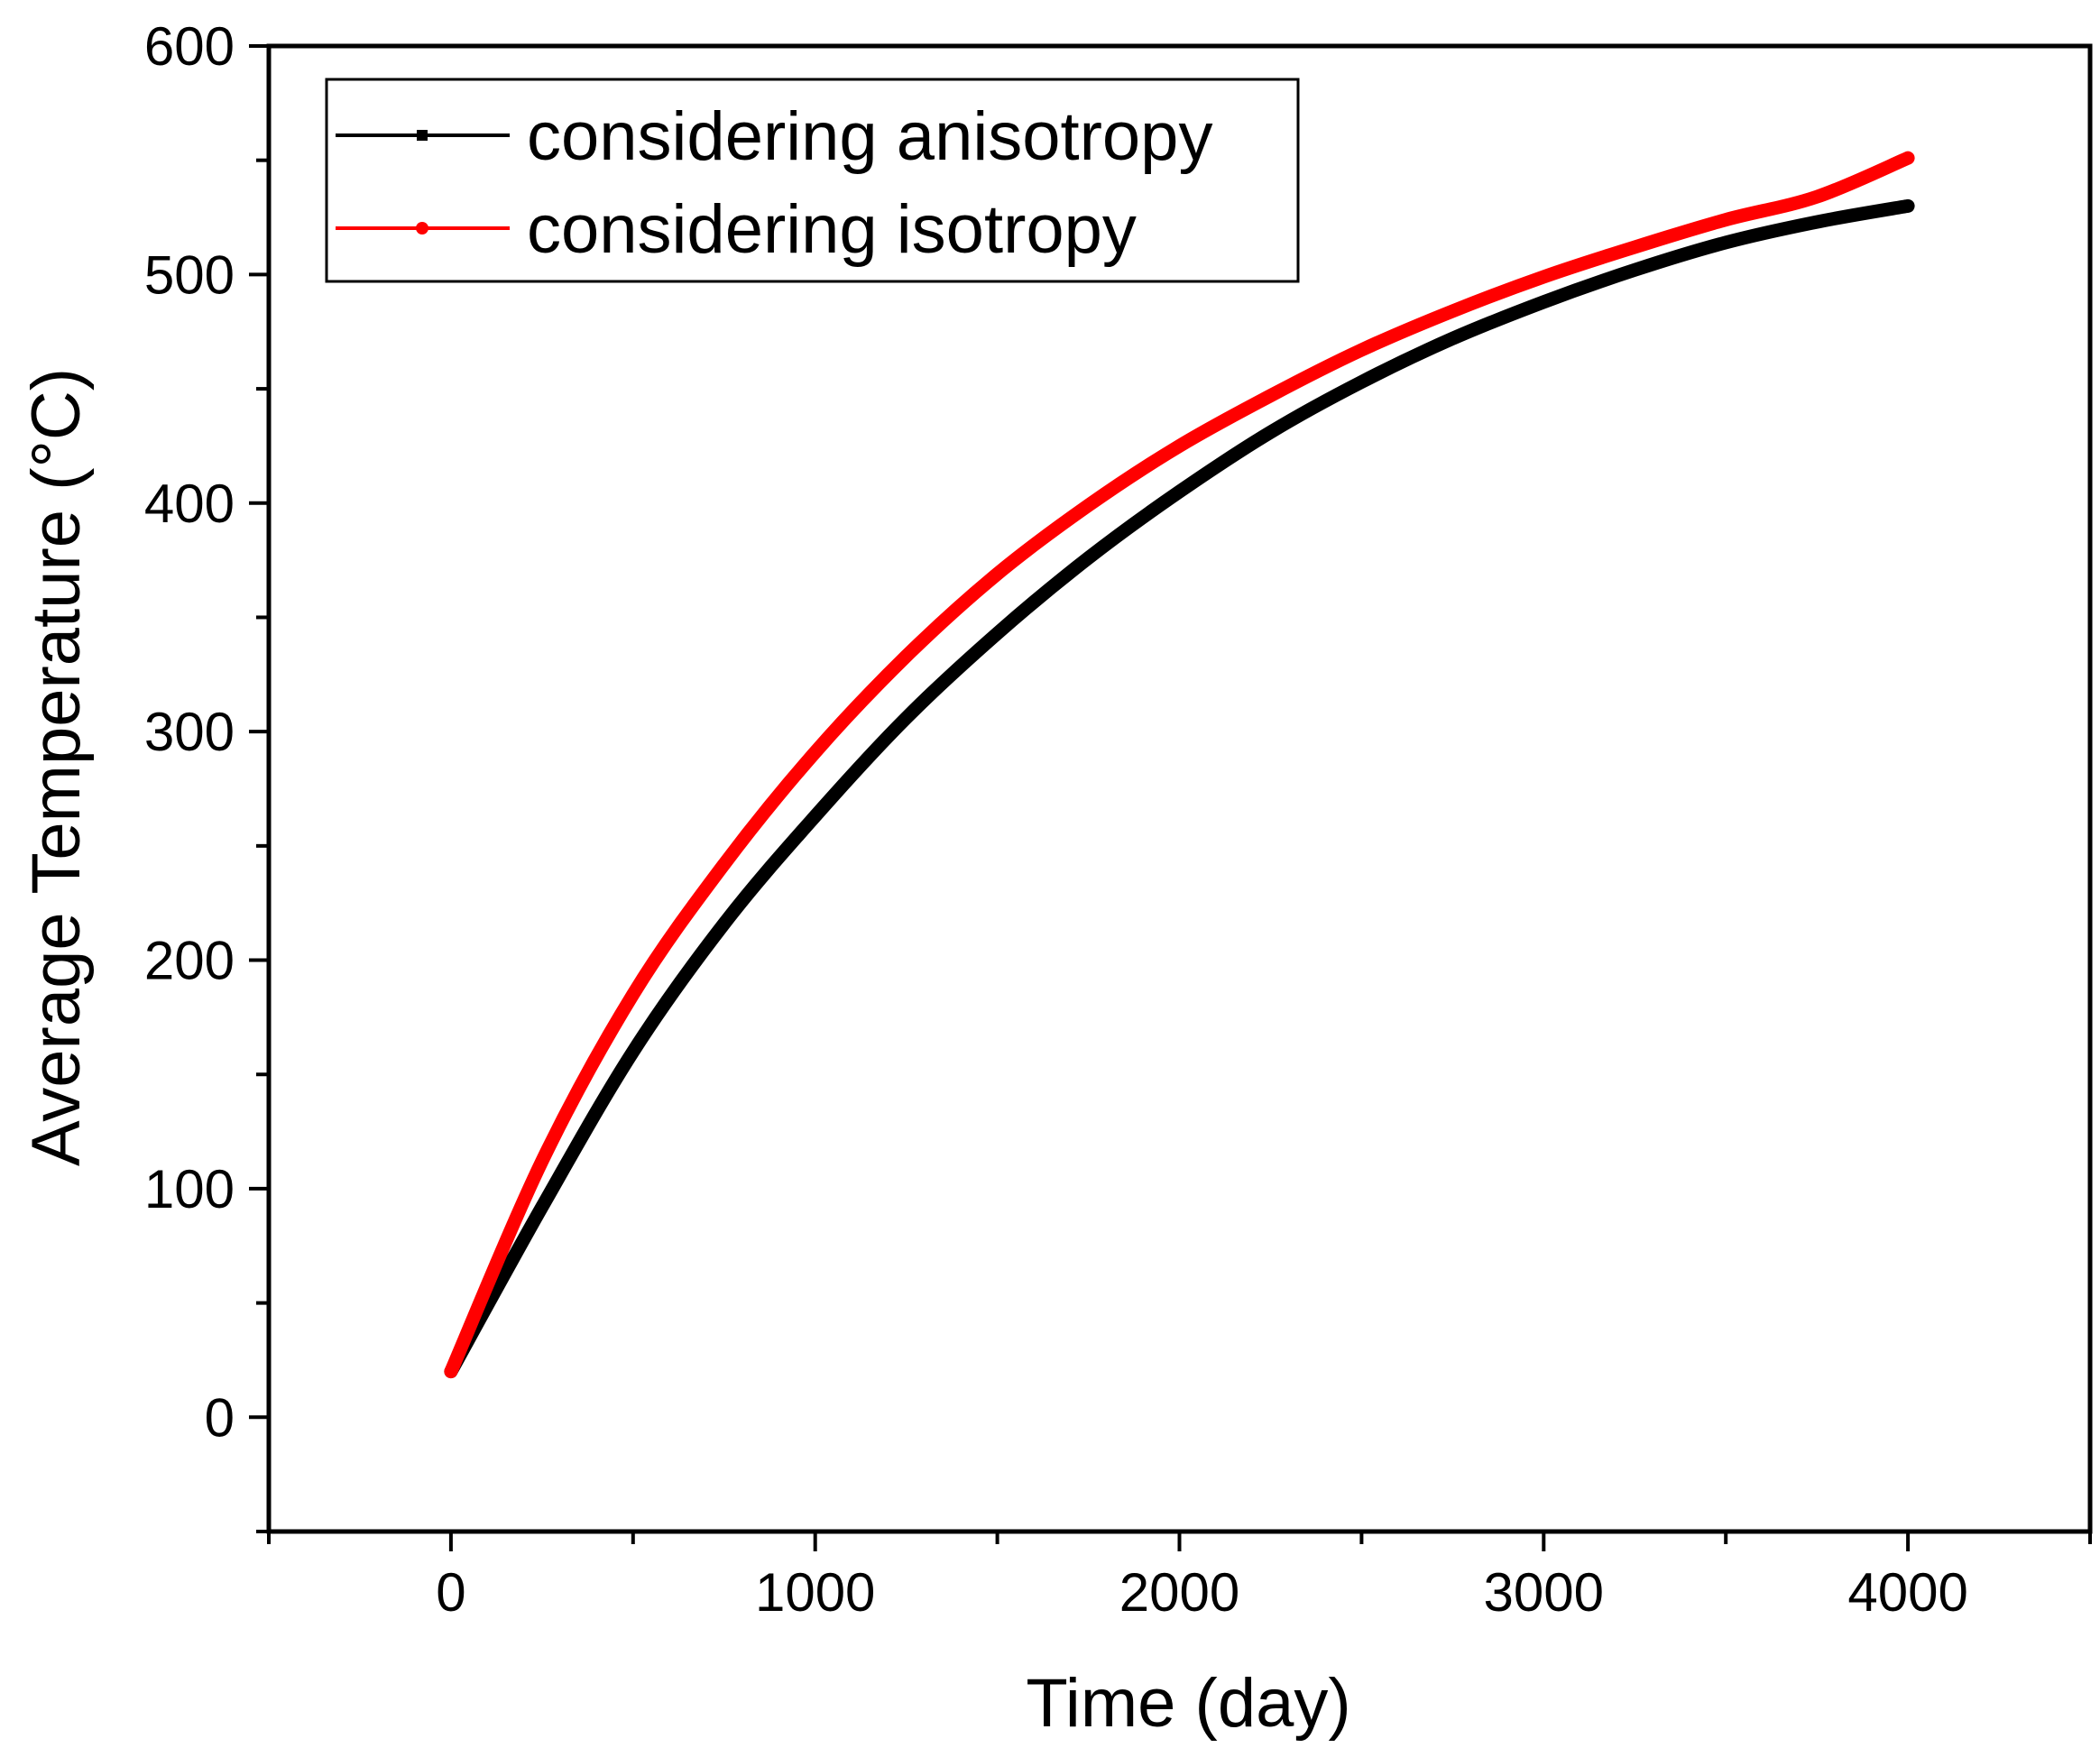 This screenshot has width=2100, height=1757. What do you see at coordinates (1179, 1592) in the screenshot?
I see `x-tick-label: 2000` at bounding box center [1179, 1592].